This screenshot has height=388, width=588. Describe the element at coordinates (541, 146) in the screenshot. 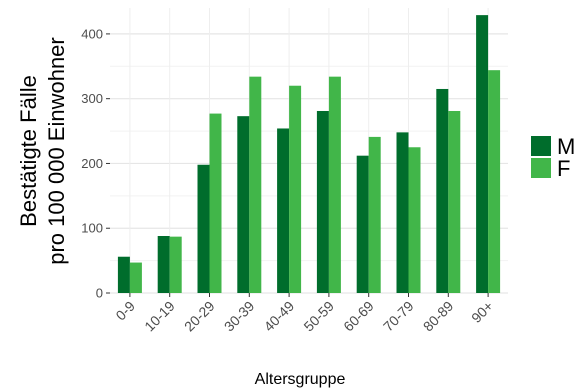

I see `legend-key-M` at that location.